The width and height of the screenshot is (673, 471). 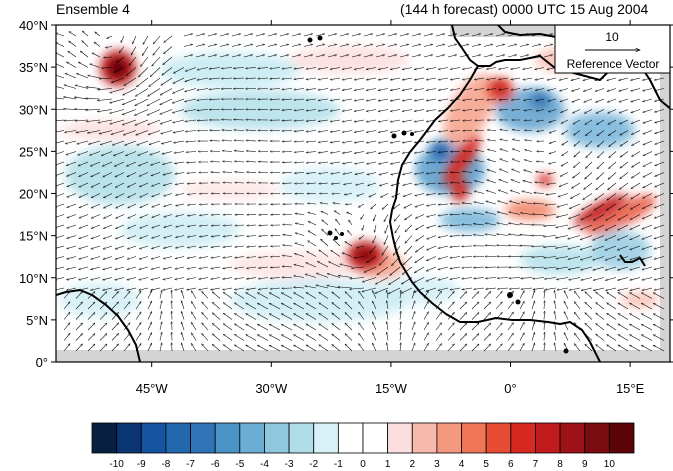 What do you see at coordinates (116, 464) in the screenshot?
I see `colorbar-label: -10` at bounding box center [116, 464].